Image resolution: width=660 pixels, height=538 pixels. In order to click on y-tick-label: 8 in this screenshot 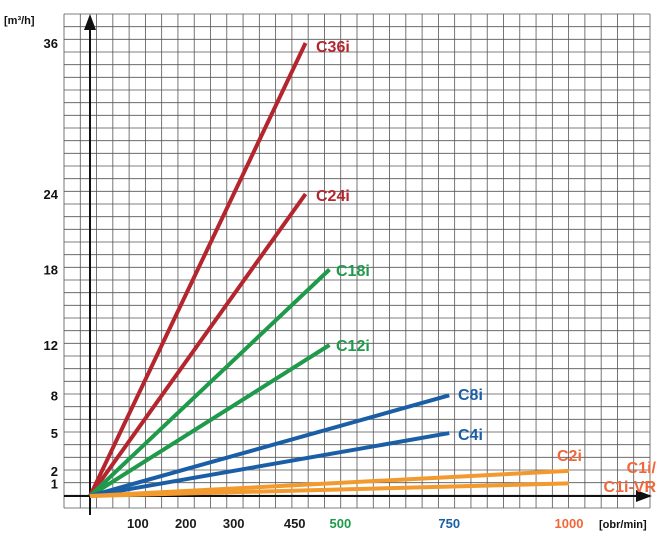, I will do `click(54, 395)`.